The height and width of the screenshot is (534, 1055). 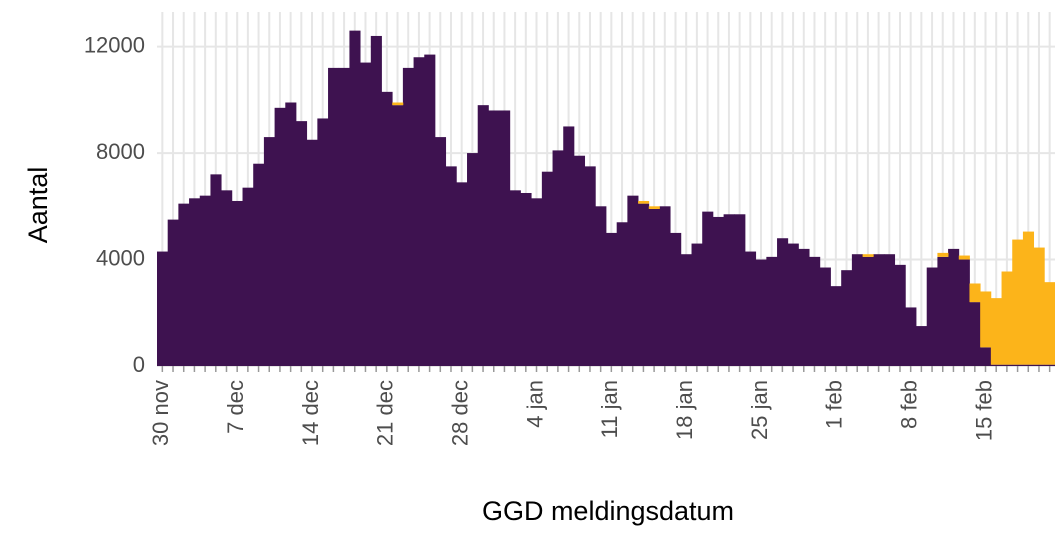 What do you see at coordinates (120, 257) in the screenshot?
I see `y-tick-label: 4000` at bounding box center [120, 257].